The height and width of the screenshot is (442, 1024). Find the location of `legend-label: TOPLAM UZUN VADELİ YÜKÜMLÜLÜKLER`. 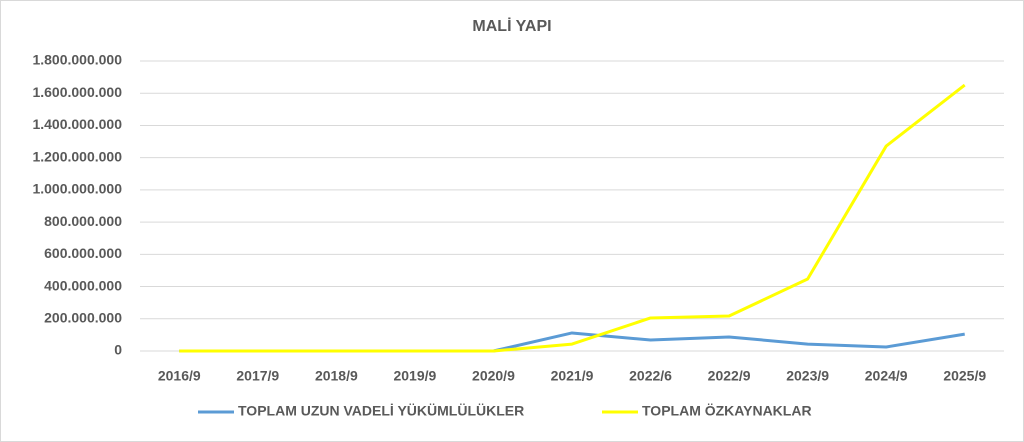

legend-label: TOPLAM UZUN VADELİ YÜKÜMLÜLÜKLER is located at coordinates (381, 411).